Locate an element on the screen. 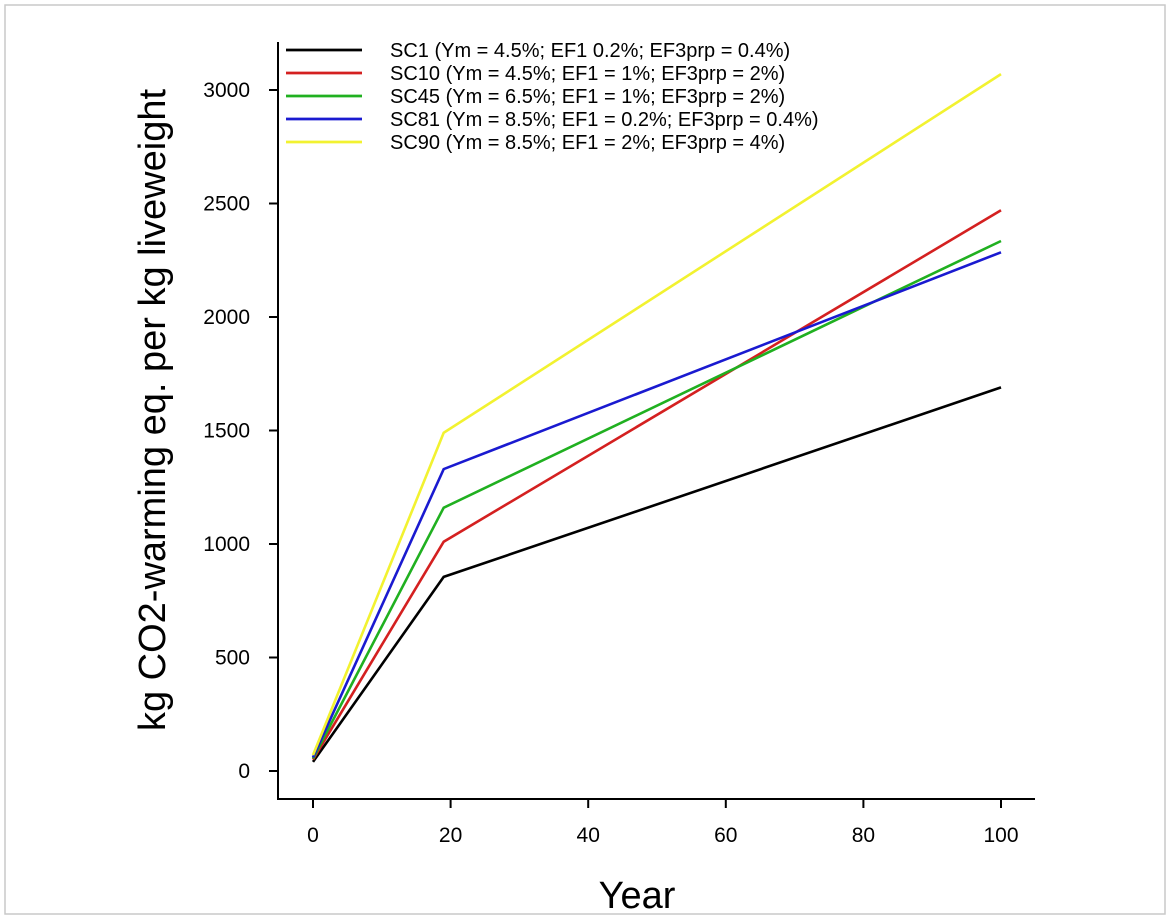 This screenshot has height=919, width=1170. y-tick-label: 500 is located at coordinates (232, 658).